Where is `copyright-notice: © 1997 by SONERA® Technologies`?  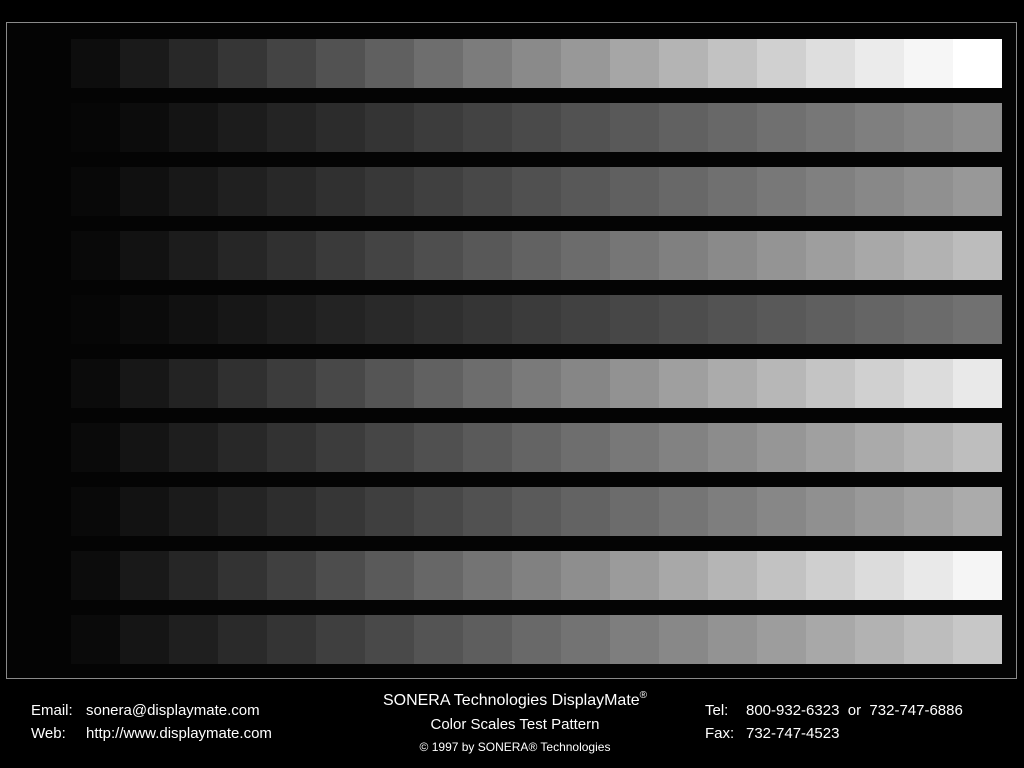 copyright-notice: © 1997 by SONERA® Technologies is located at coordinates (515, 747).